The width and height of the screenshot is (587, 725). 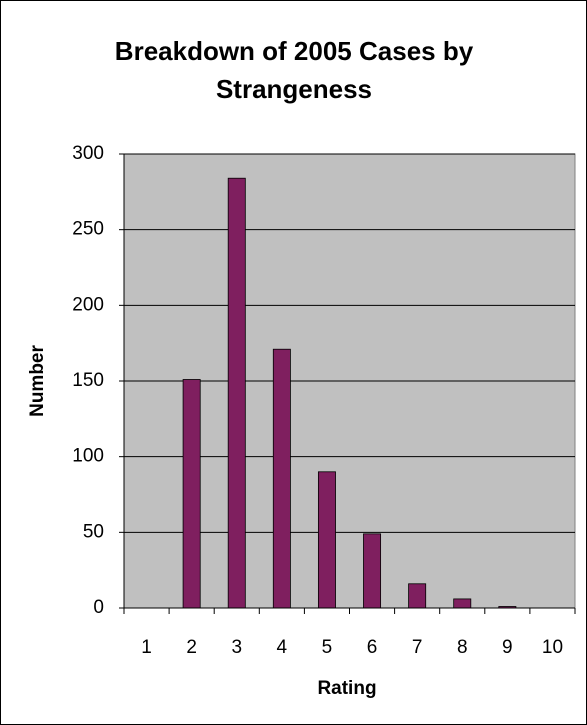 What do you see at coordinates (88, 153) in the screenshot?
I see `y-tick-label: 300` at bounding box center [88, 153].